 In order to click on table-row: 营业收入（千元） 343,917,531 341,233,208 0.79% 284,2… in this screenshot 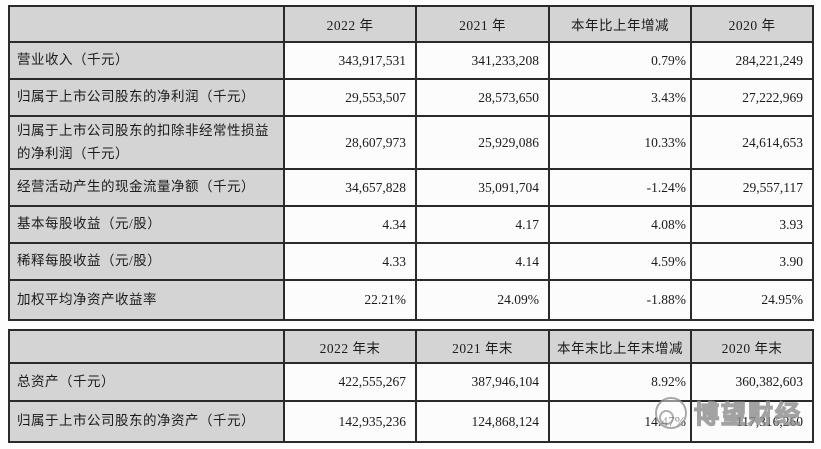, I will do `click(411, 60)`.